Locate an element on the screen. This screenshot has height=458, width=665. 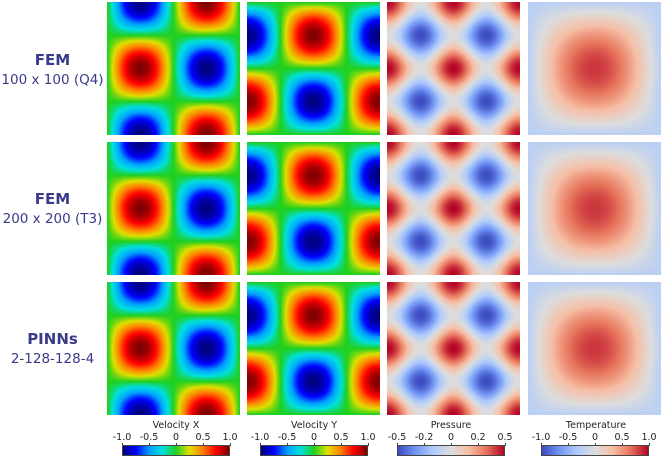
row-label-fem-q4: FEM 100 x 100 (Q4) is located at coordinates (52, 70).